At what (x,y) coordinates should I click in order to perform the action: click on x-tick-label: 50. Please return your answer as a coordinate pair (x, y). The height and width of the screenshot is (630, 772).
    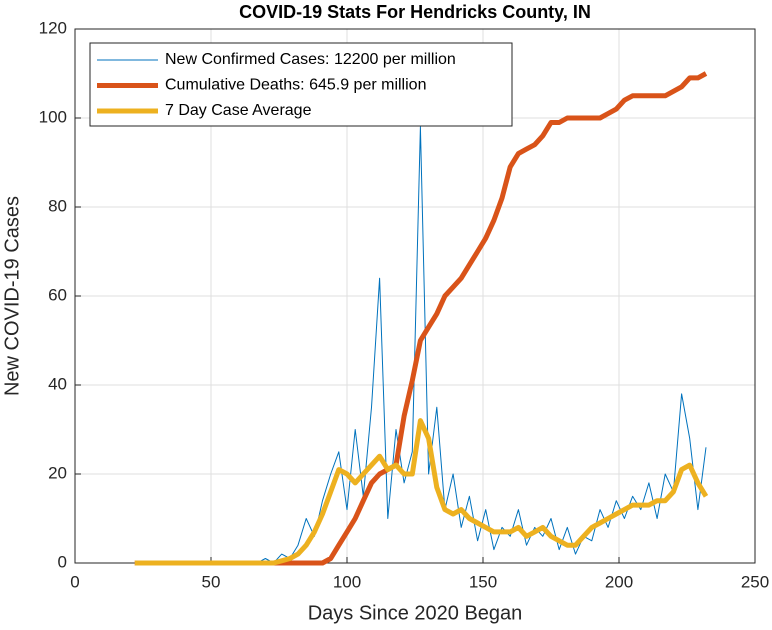
    Looking at the image, I should click on (211, 581).